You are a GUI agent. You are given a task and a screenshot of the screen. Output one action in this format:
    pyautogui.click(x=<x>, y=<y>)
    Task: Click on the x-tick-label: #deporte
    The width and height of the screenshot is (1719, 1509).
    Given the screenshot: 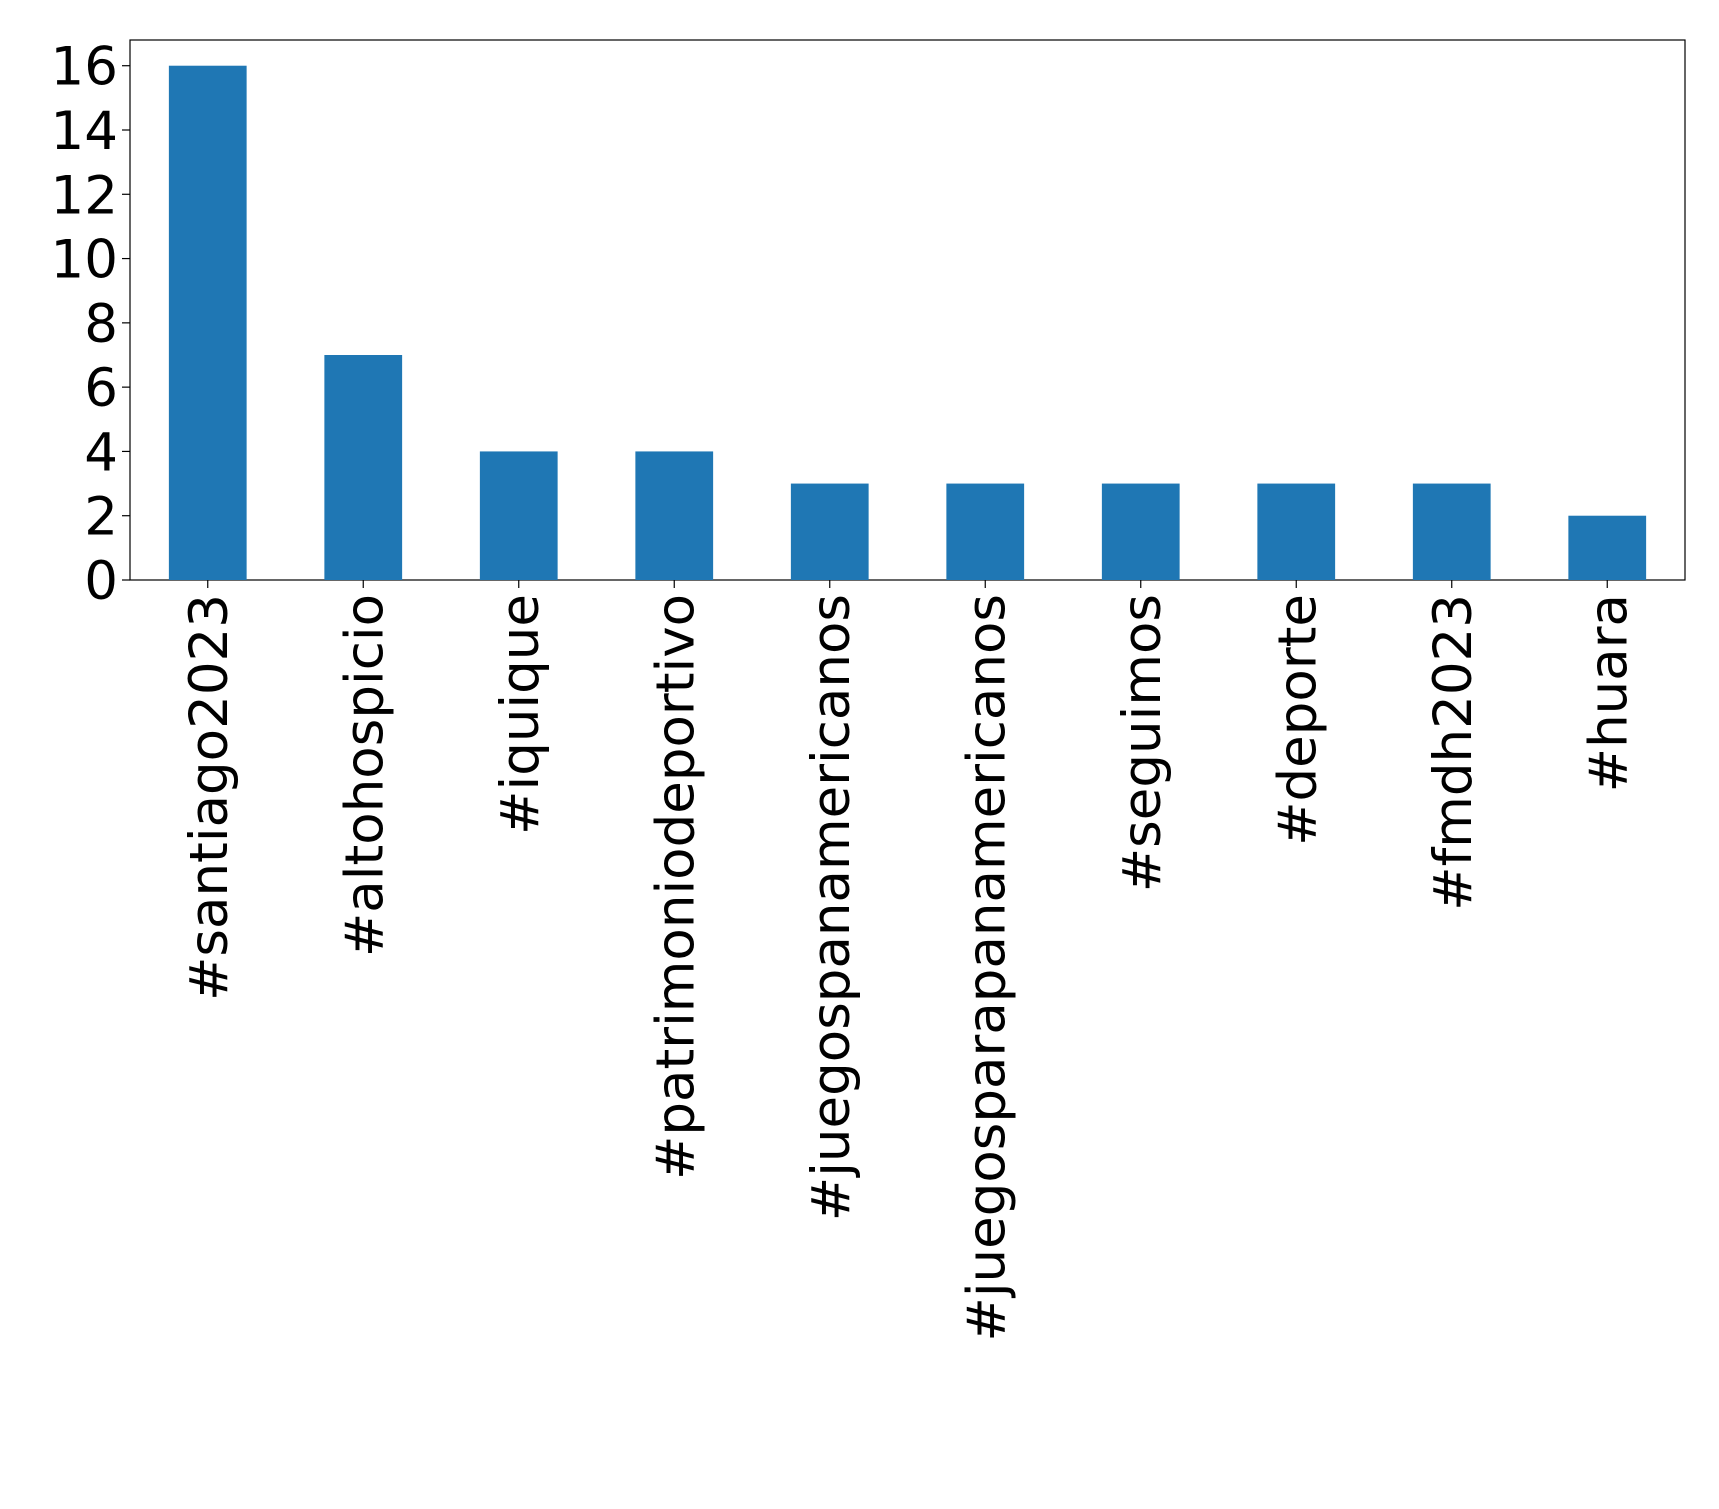 What is the action you would take?
    pyautogui.click(x=1297, y=720)
    